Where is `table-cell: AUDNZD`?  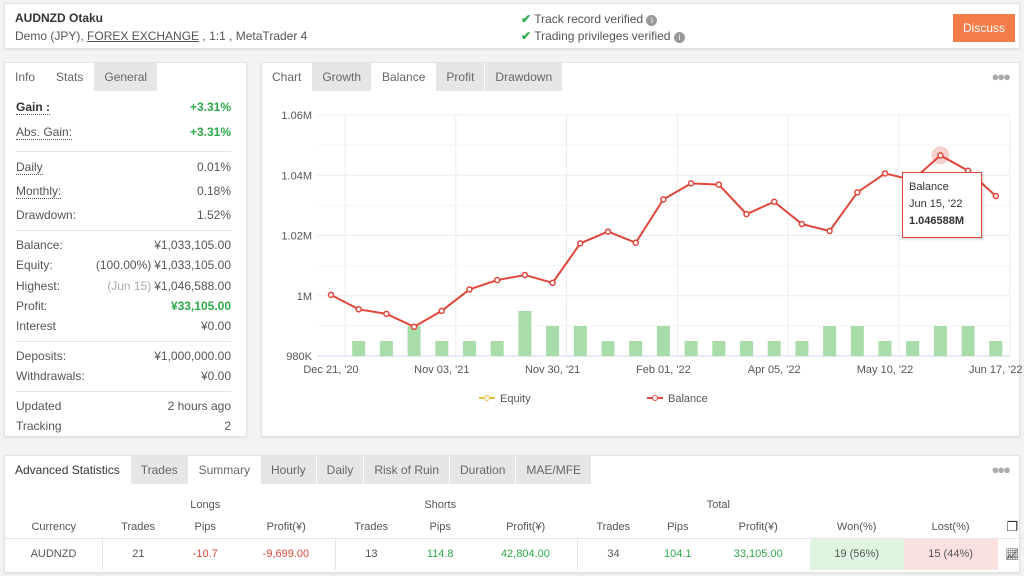 table-cell: AUDNZD is located at coordinates (53, 554).